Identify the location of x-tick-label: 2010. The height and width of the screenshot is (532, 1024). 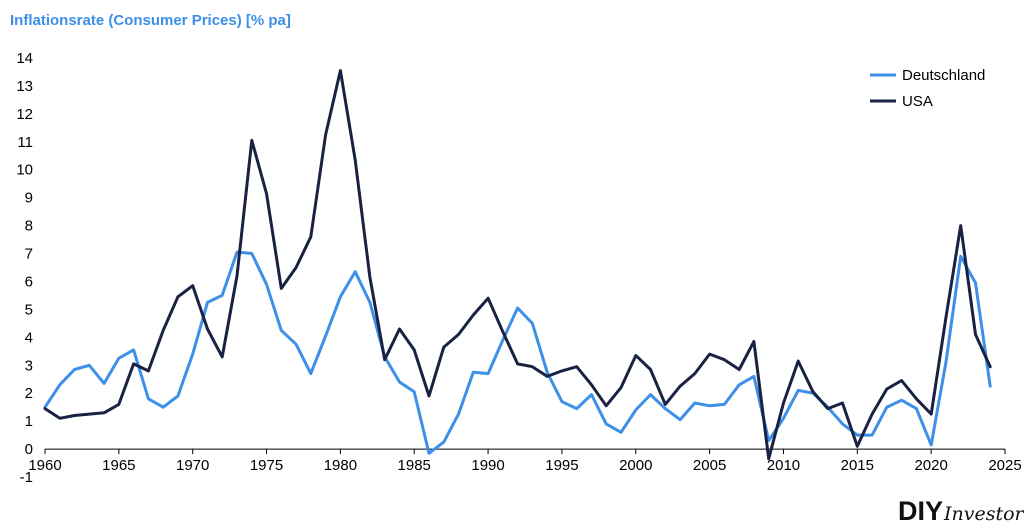
(783, 465).